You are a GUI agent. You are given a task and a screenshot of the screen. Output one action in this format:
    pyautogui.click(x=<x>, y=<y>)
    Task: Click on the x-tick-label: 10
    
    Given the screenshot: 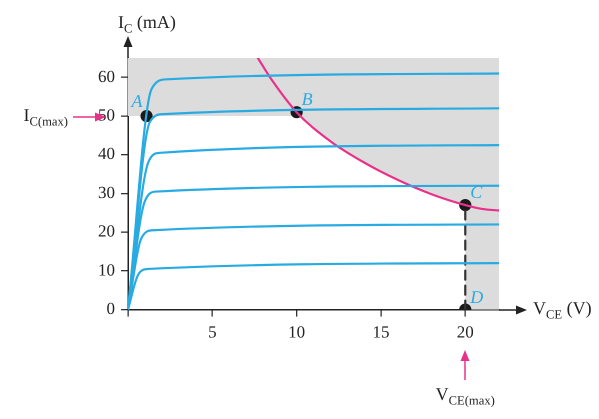 What is the action you would take?
    pyautogui.click(x=297, y=332)
    